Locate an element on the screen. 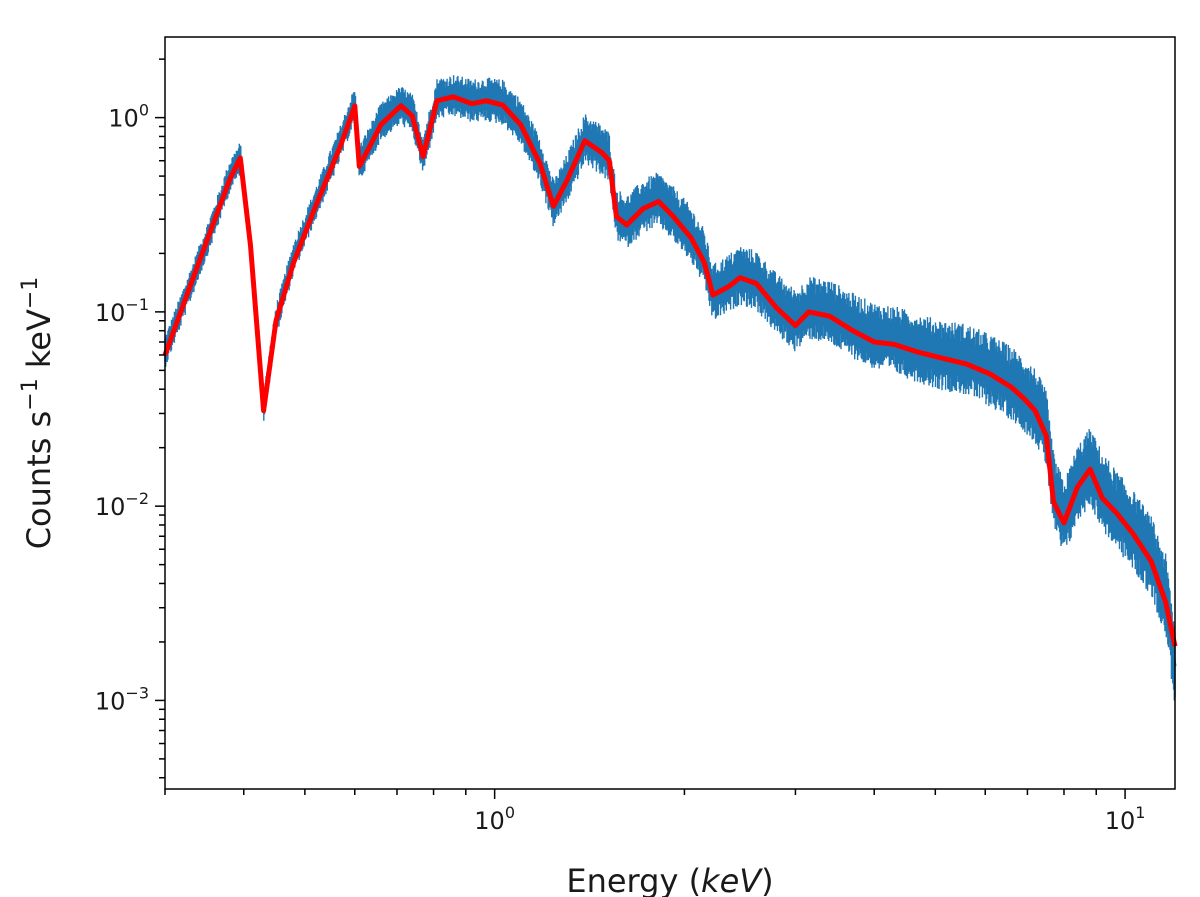  y-tick-label: 10⁰ is located at coordinates (128, 117).